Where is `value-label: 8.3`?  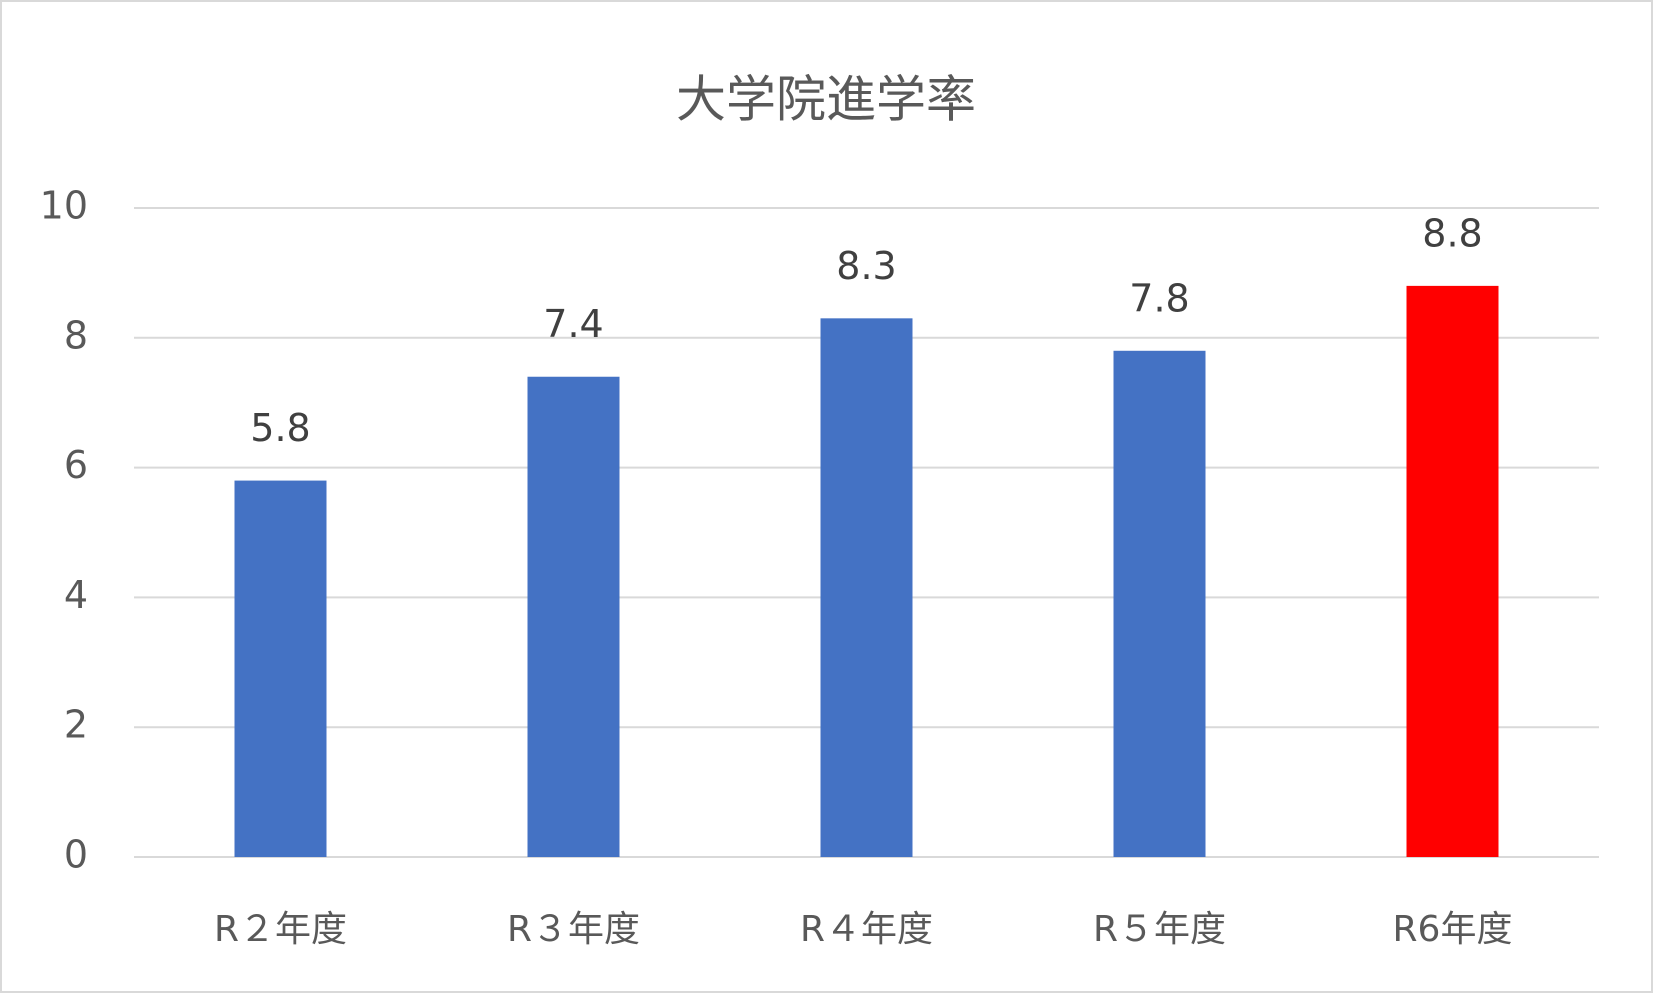
value-label: 8.3 is located at coordinates (866, 266).